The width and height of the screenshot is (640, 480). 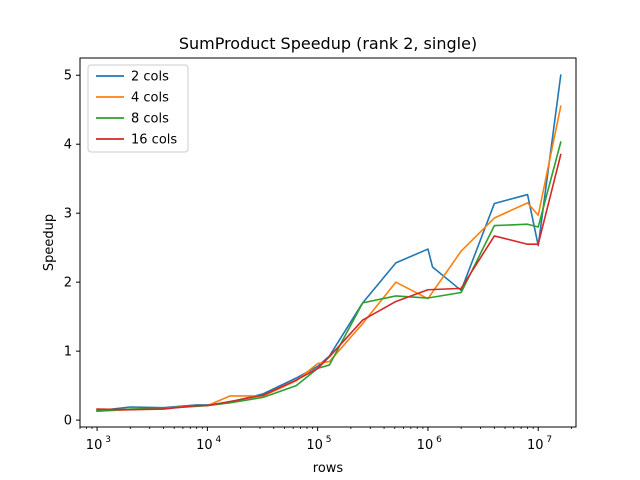 What do you see at coordinates (68, 283) in the screenshot?
I see `y-tick-label: 2` at bounding box center [68, 283].